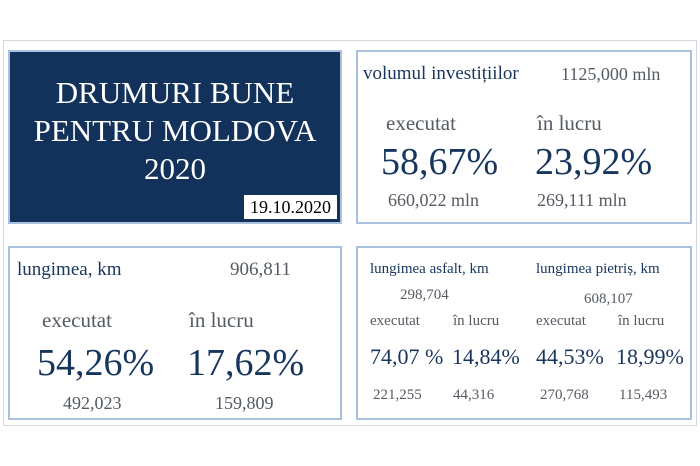  I want to click on pietris-executat-val: 270,768, so click(564, 395).